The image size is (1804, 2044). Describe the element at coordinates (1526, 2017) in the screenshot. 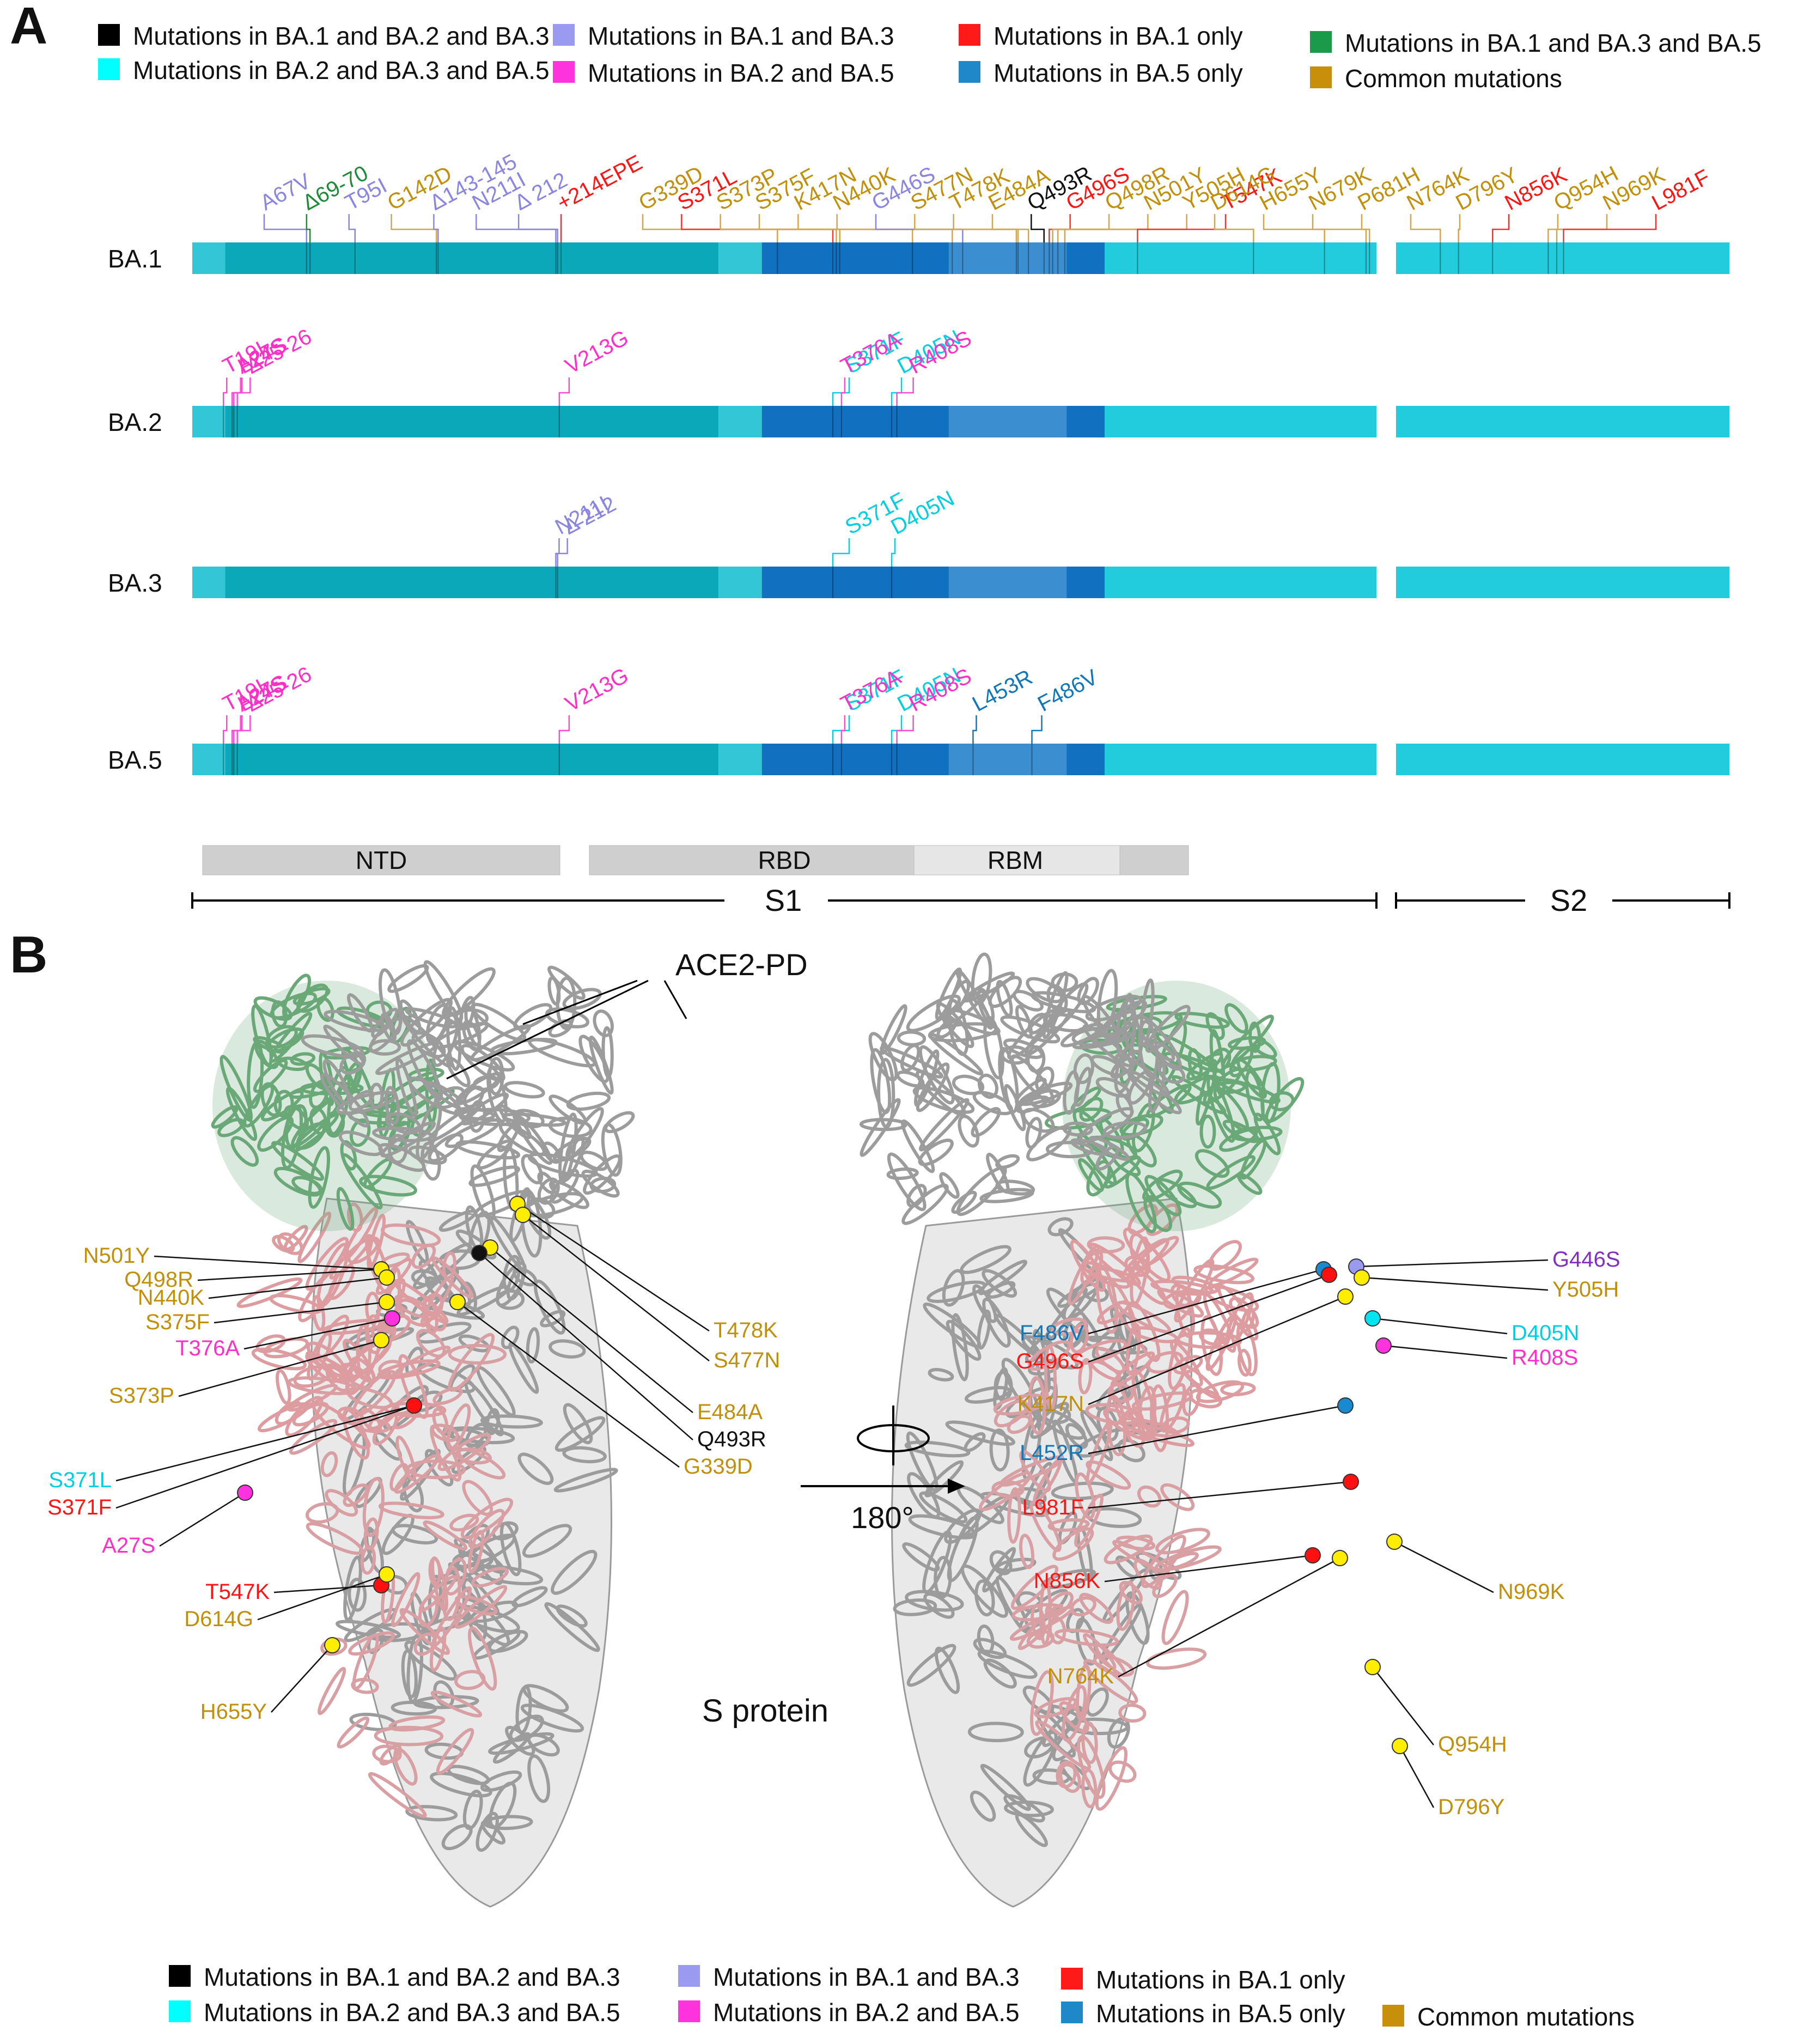

I see `legend-bottom-label: Common mutations` at that location.